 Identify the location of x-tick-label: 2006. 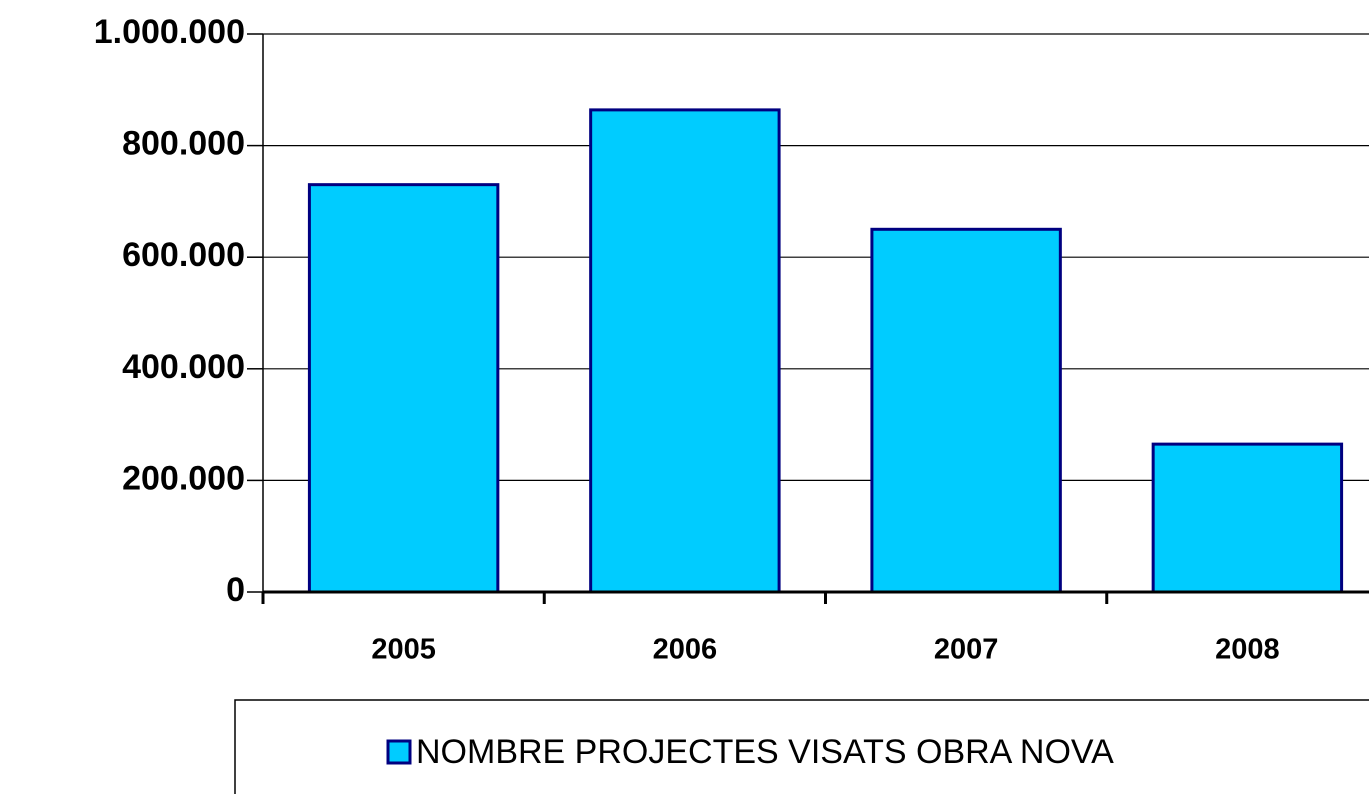
(685, 650).